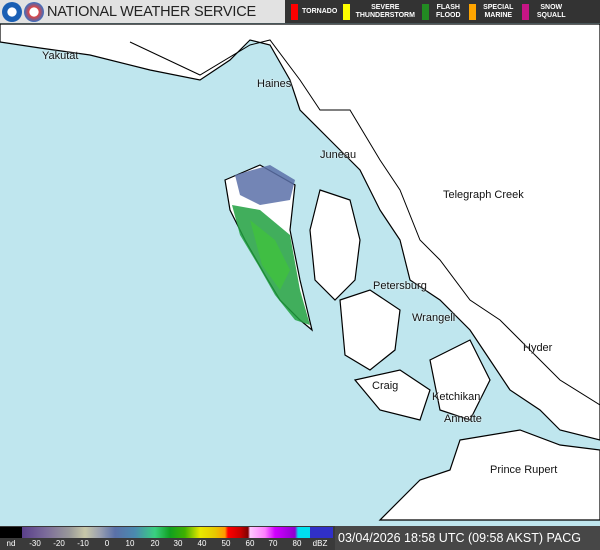  Describe the element at coordinates (467, 538) in the screenshot. I see `timestamp: 03/04/2026 18:58 UTC (09:58 AKST) PACG` at that location.